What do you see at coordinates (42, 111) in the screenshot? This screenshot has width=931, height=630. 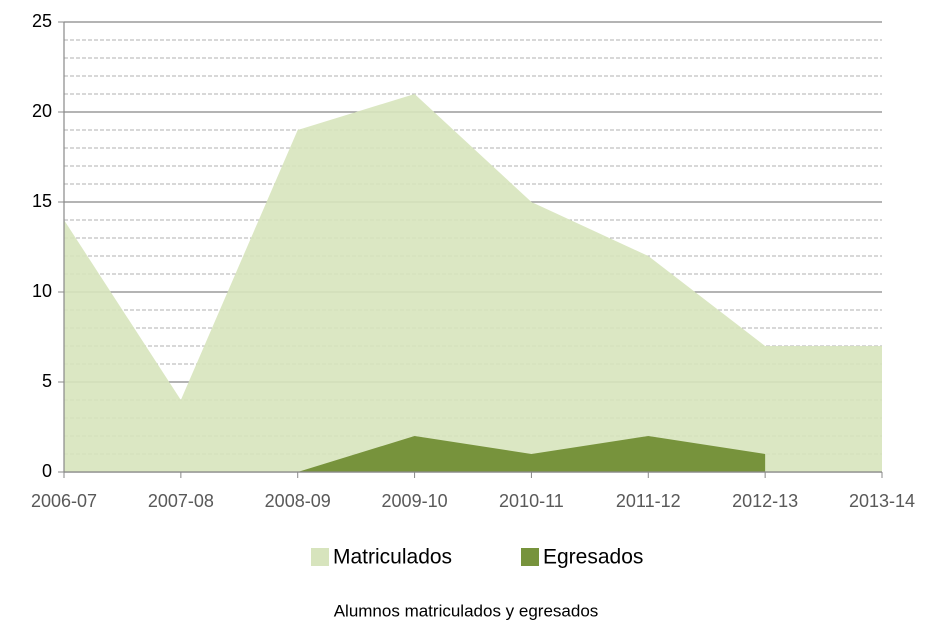 I see `y-tick-label: 20` at bounding box center [42, 111].